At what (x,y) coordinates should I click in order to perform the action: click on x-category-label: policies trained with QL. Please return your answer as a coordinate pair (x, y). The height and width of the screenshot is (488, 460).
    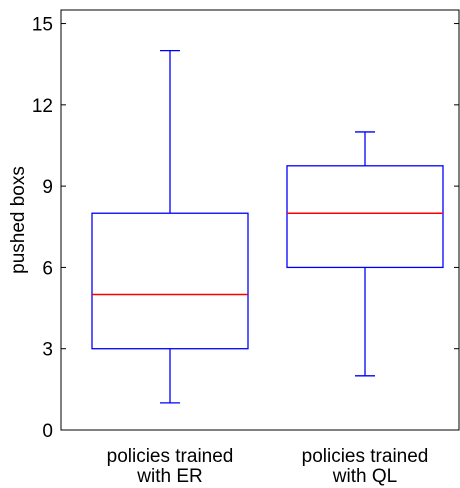
    Looking at the image, I should click on (365, 466).